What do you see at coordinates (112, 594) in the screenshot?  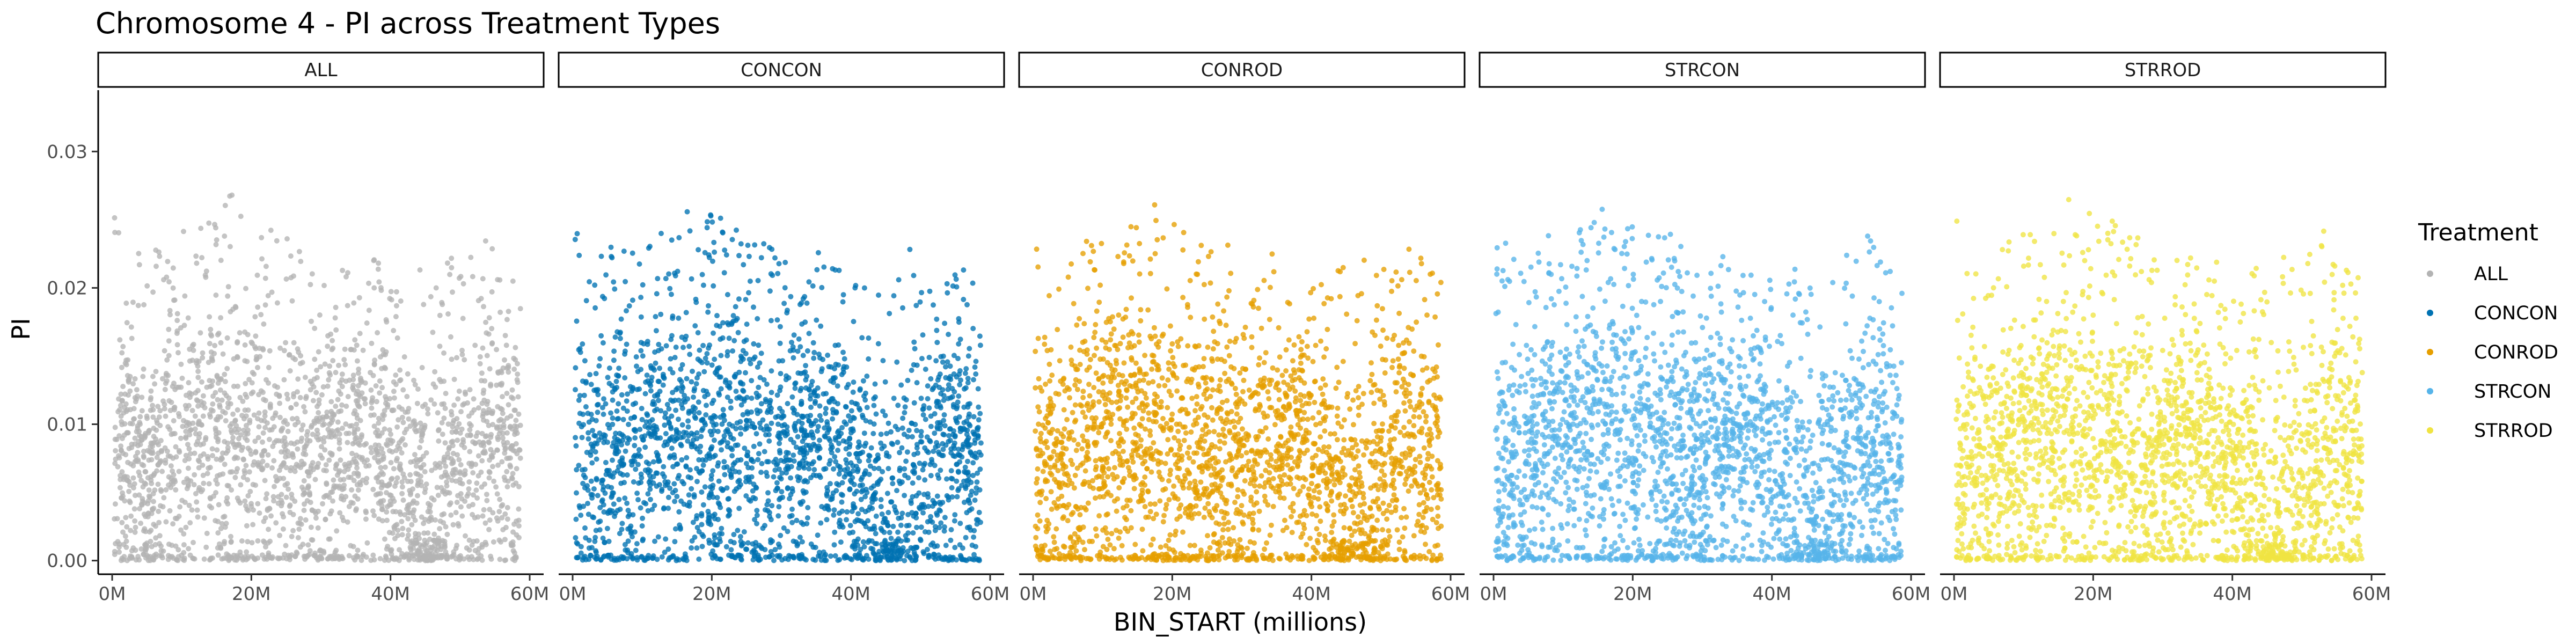 I see `x-tick-label: 0M` at bounding box center [112, 594].